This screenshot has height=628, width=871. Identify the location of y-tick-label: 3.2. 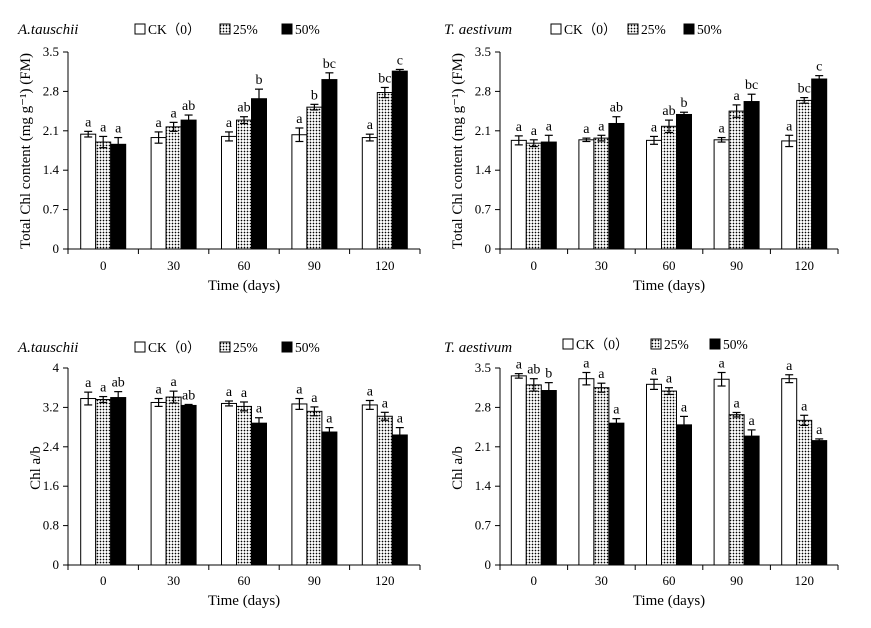
(51, 406).